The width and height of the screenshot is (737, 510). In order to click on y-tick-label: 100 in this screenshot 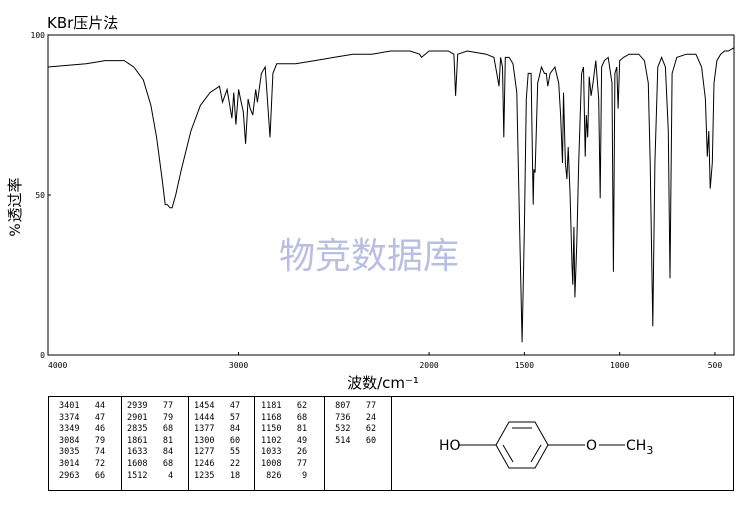, I will do `click(38, 35)`.